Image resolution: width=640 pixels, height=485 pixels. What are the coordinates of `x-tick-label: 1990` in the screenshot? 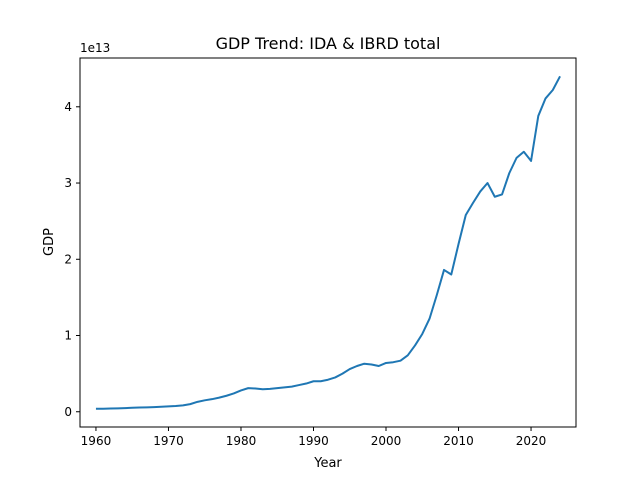 It's located at (313, 441).